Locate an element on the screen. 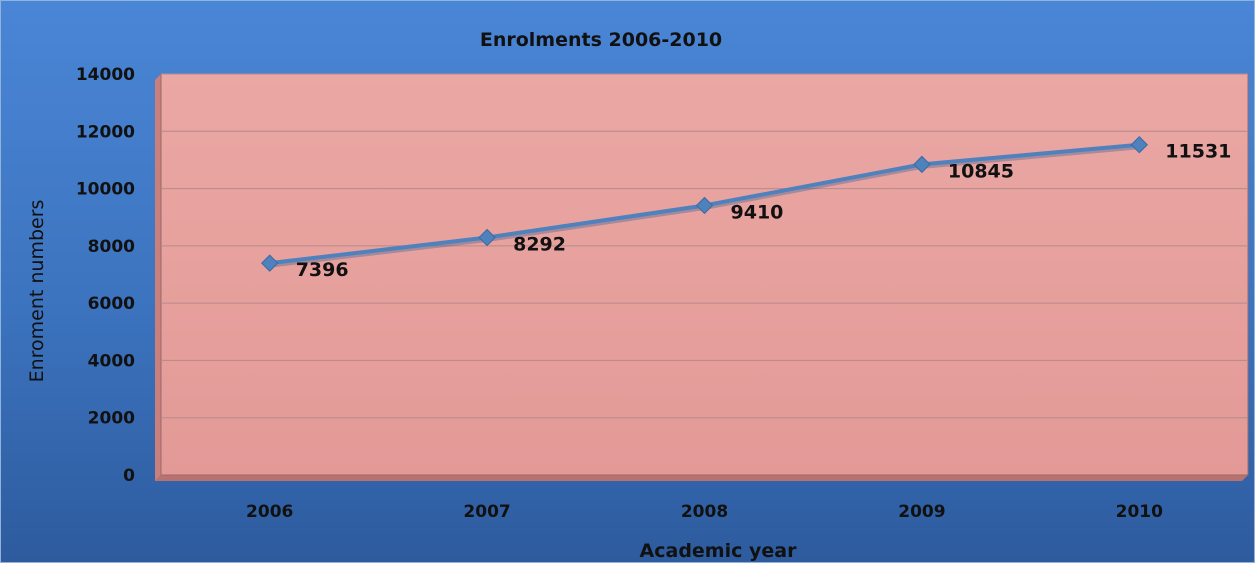 The image size is (1255, 563). y-tick-label: 0 is located at coordinates (129, 476).